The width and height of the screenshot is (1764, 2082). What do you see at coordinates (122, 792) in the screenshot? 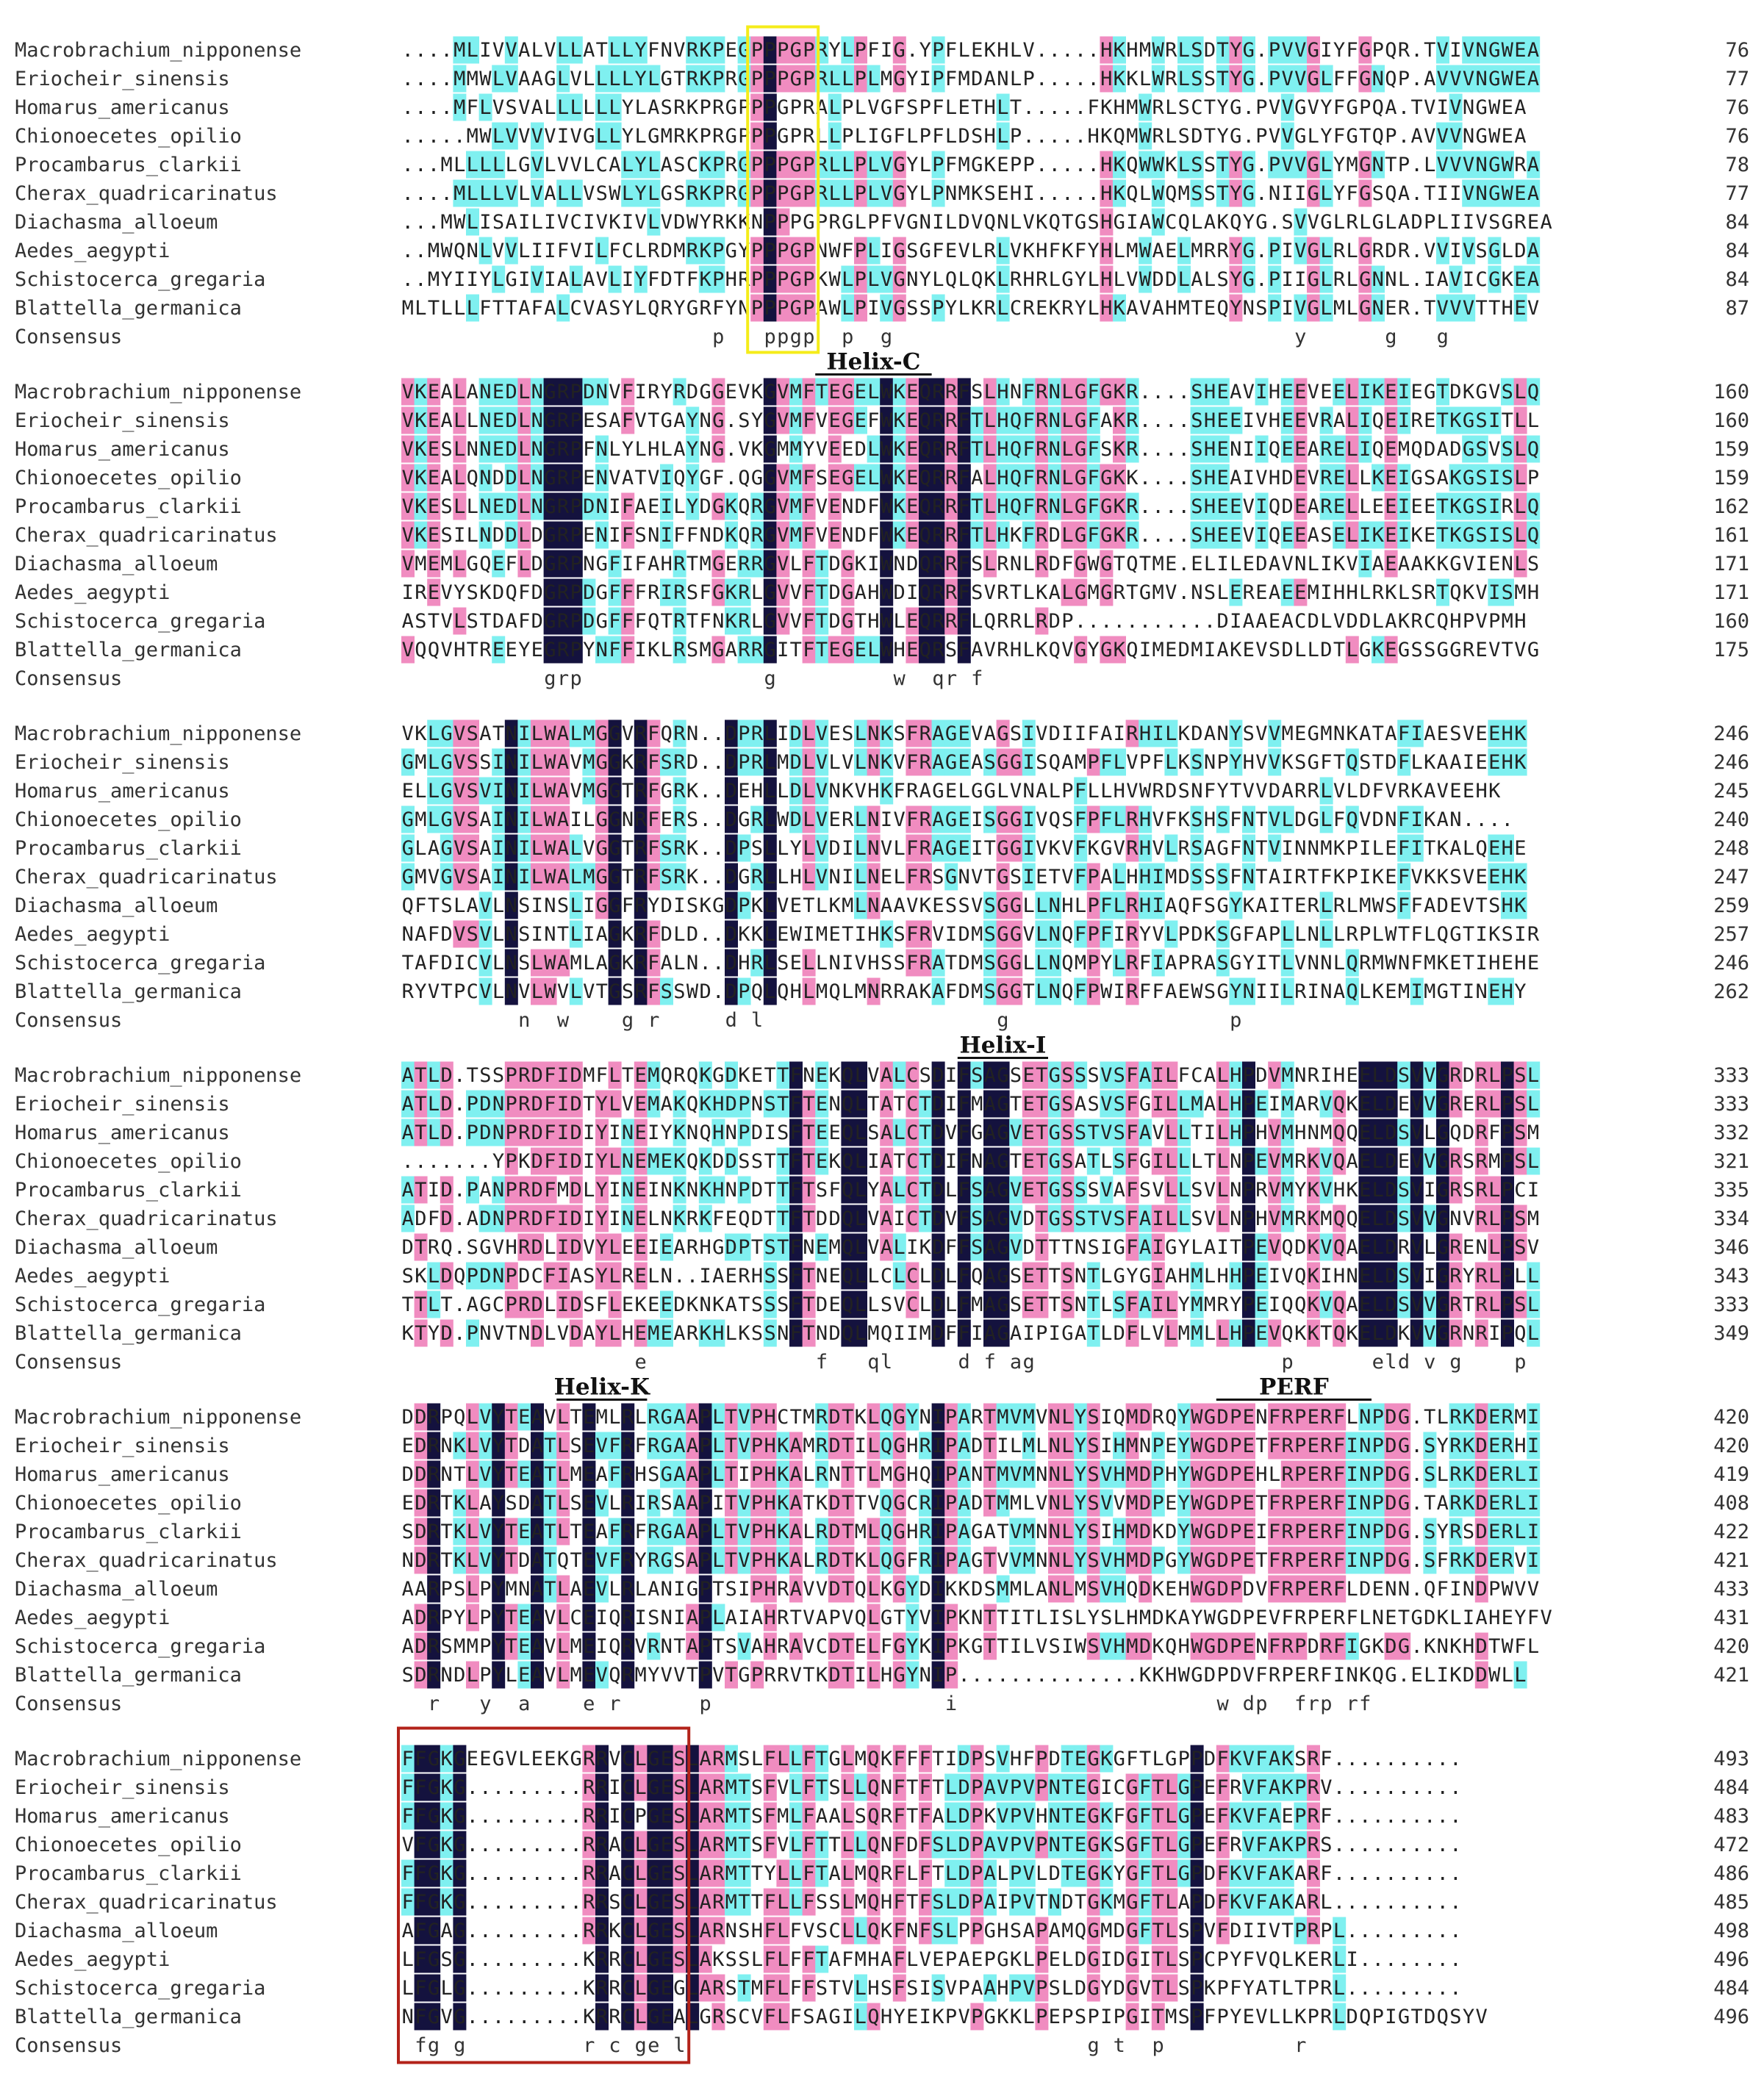
I see `species-name: Homarus_americanus` at bounding box center [122, 792].